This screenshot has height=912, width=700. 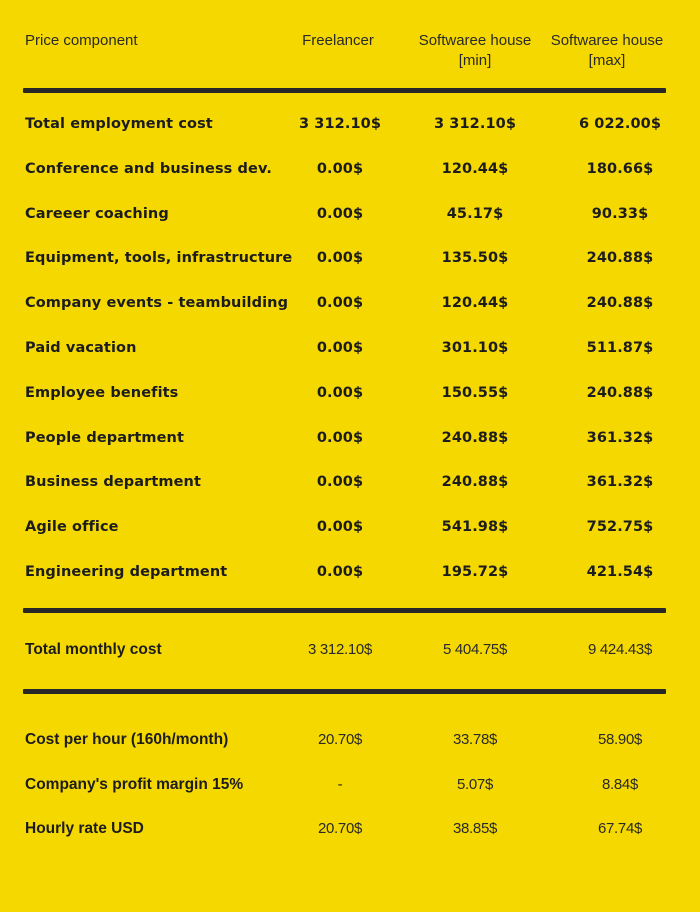 What do you see at coordinates (97, 214) in the screenshot?
I see `row-label: Careeer coaching` at bounding box center [97, 214].